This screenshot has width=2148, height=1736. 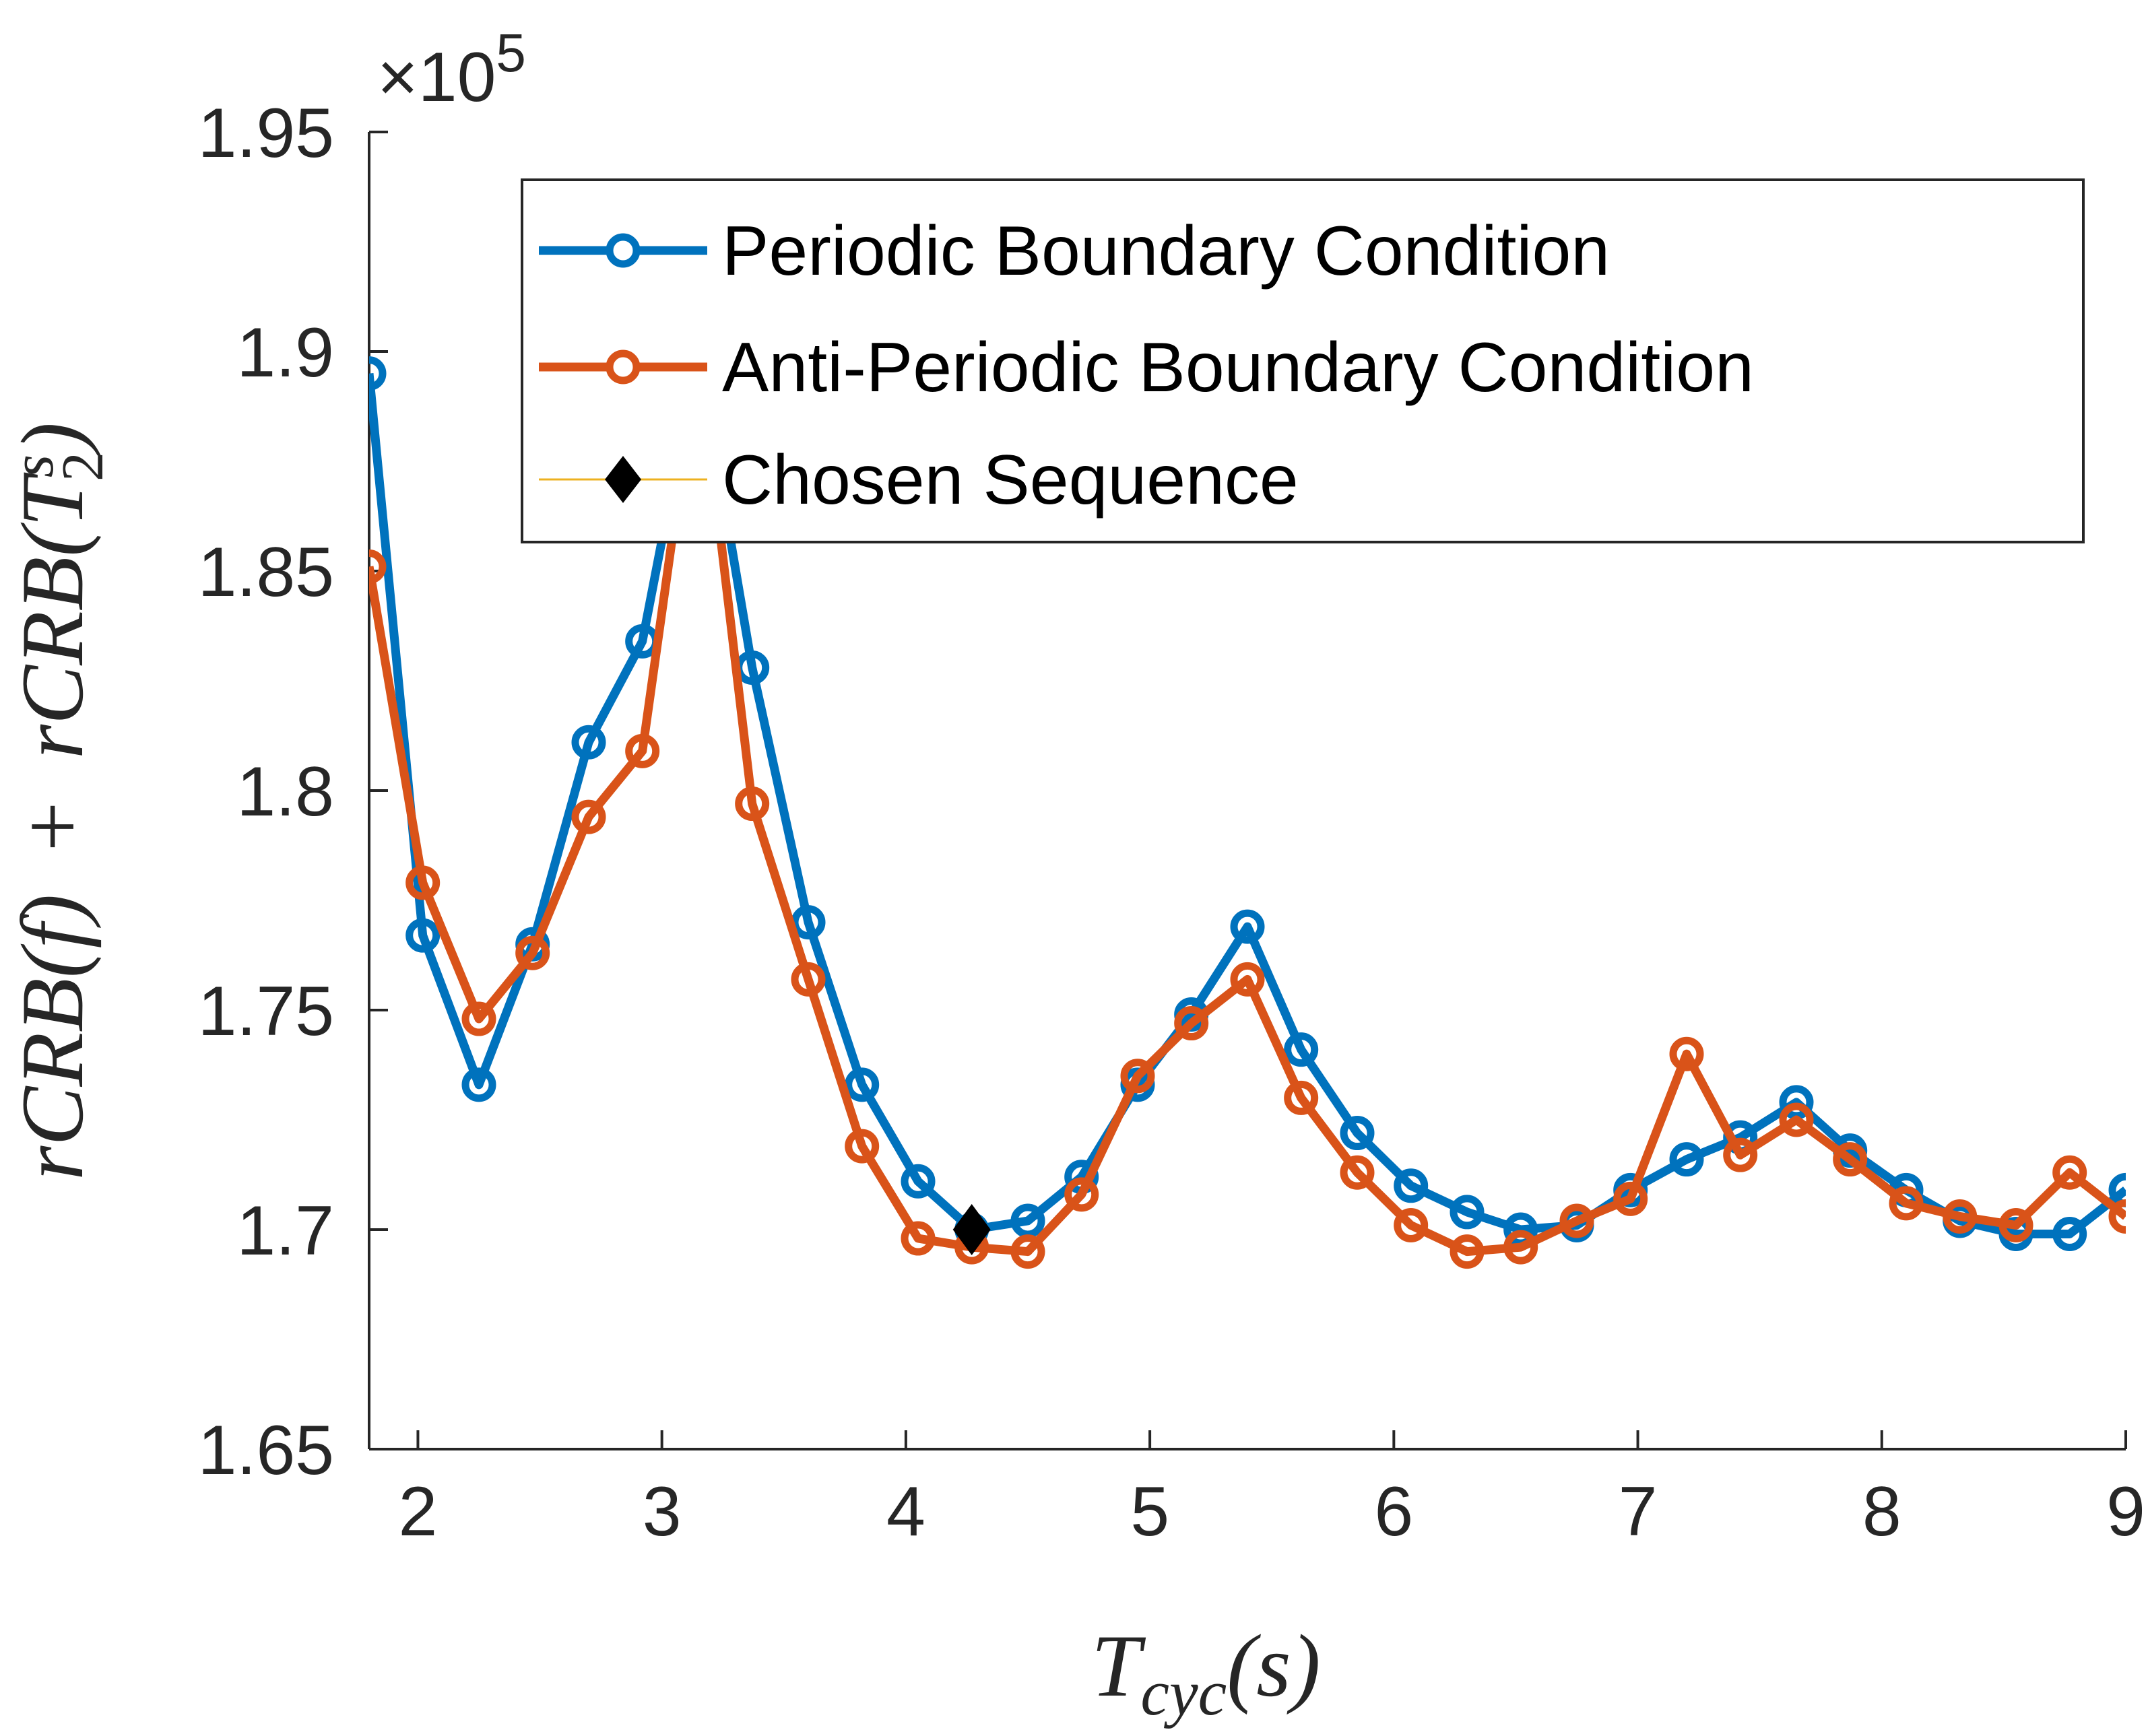 What do you see at coordinates (285, 353) in the screenshot?
I see `y-tick-label: 1.9` at bounding box center [285, 353].